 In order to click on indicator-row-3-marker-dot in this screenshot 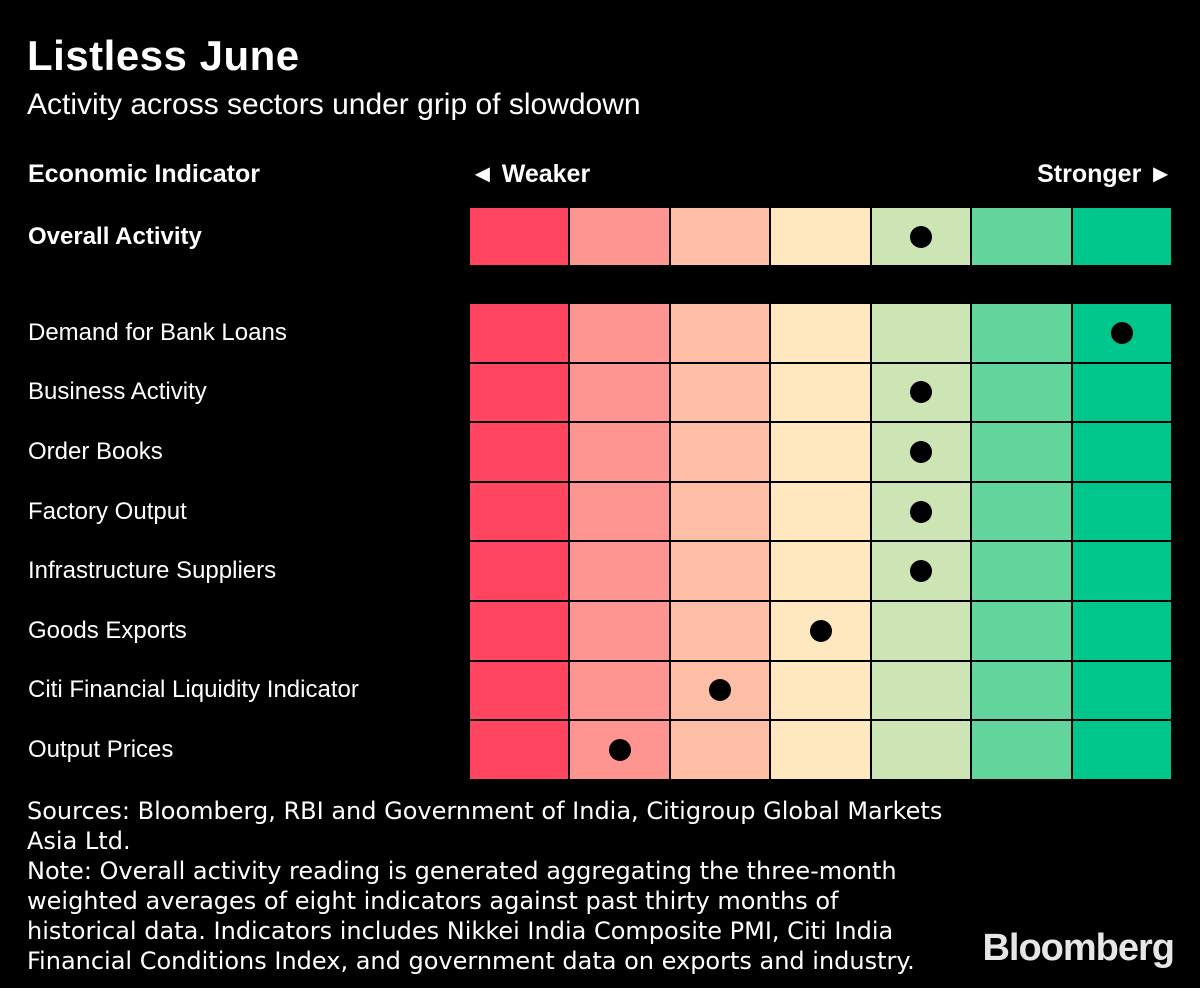, I will do `click(920, 452)`.